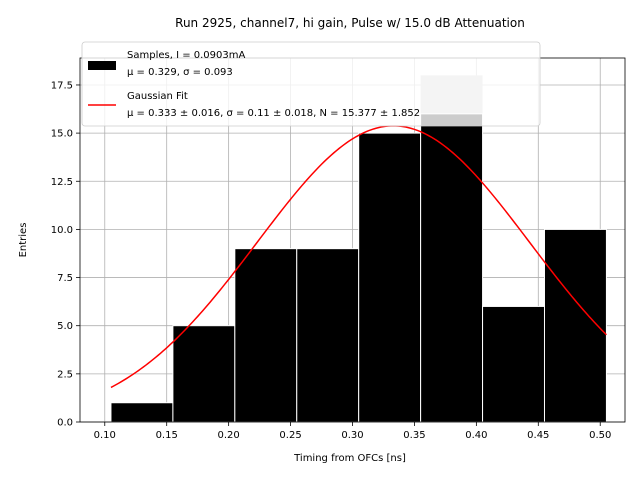 This screenshot has height=480, width=640. Describe the element at coordinates (414, 435) in the screenshot. I see `x-tick-label: 0.35` at that location.